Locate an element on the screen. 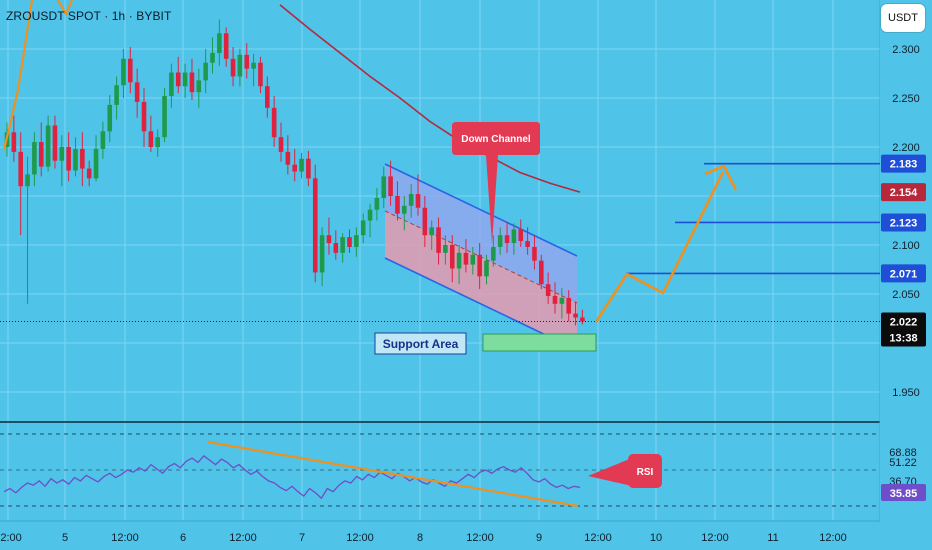  projection-arrowhead is located at coordinates (721, 177).